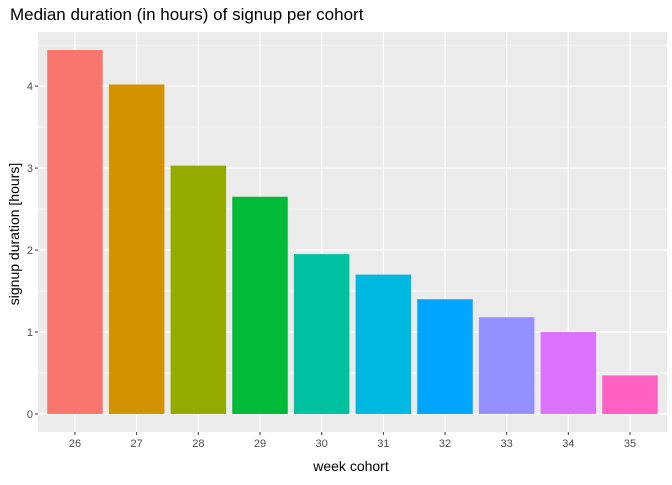 The image size is (672, 485). I want to click on y-tick-label: 1, so click(30, 333).